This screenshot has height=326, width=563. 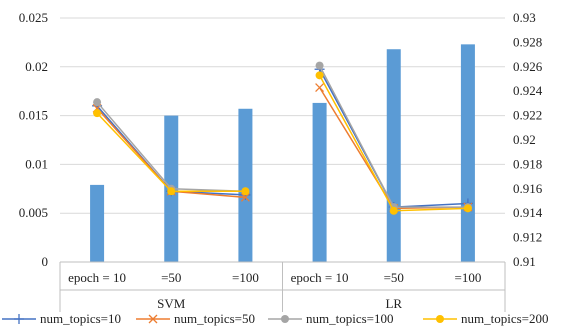 I want to click on left-tick-label: 0.025, so click(x=33, y=17).